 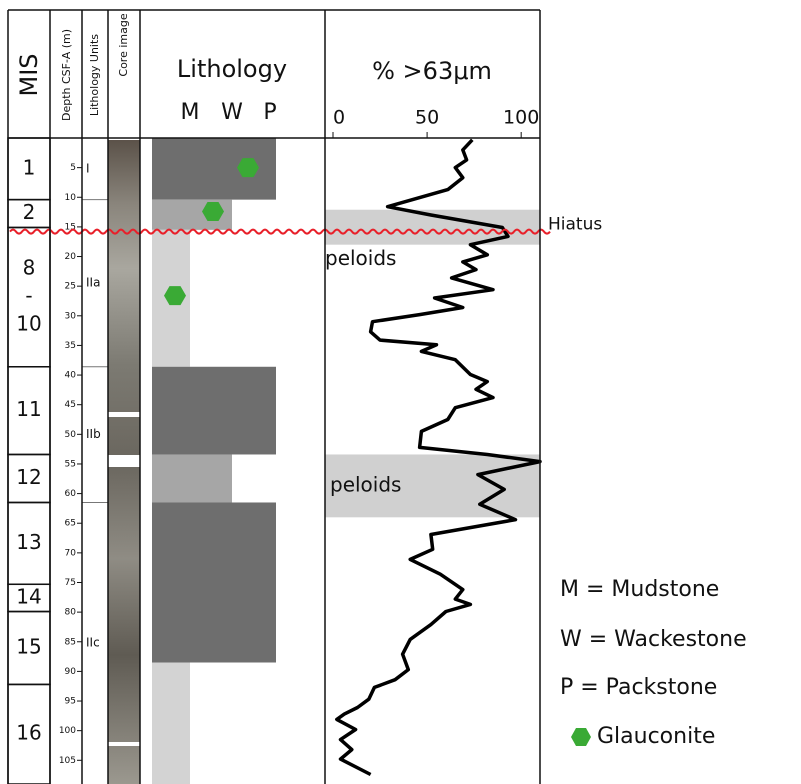 What do you see at coordinates (93, 643) in the screenshot?
I see `unit-label: IIc` at bounding box center [93, 643].